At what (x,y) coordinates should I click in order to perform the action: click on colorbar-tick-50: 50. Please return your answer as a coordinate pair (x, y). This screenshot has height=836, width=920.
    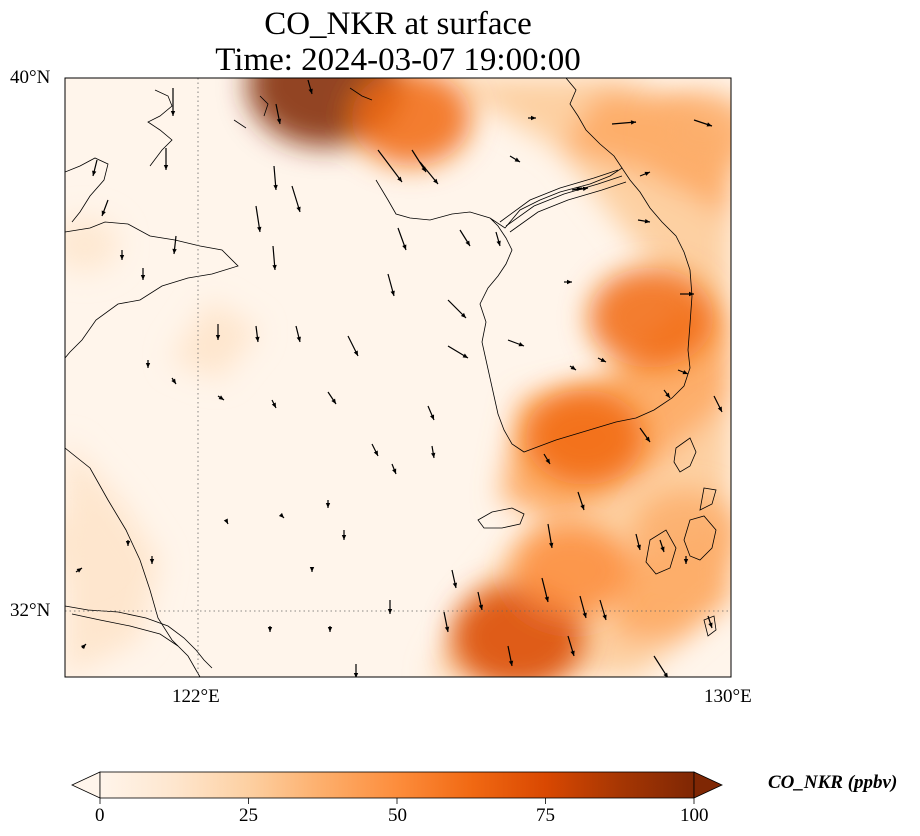
    Looking at the image, I should click on (397, 815).